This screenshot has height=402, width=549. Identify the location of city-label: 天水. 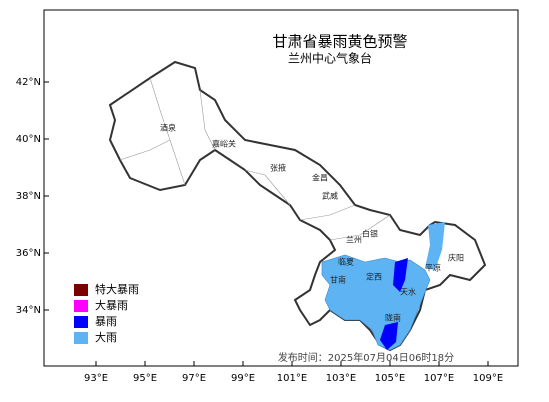
(408, 292).